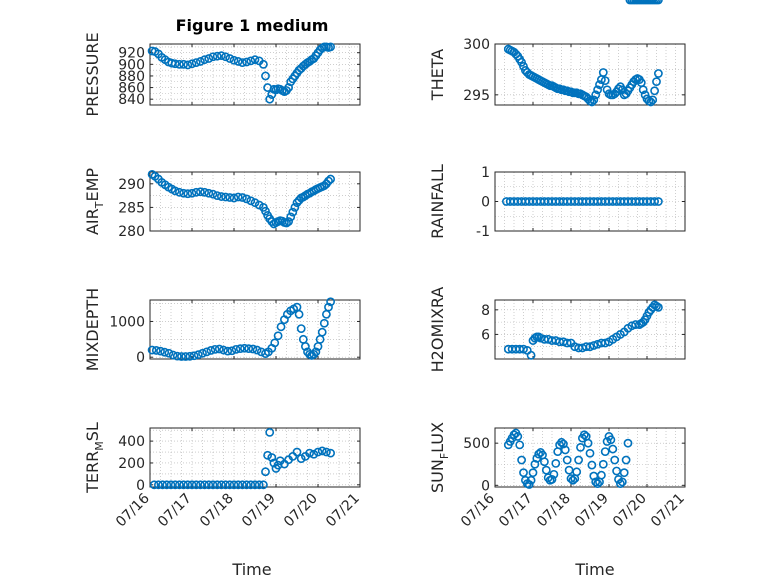  I want to click on x-tick-label: 07/19, so click(592, 511).